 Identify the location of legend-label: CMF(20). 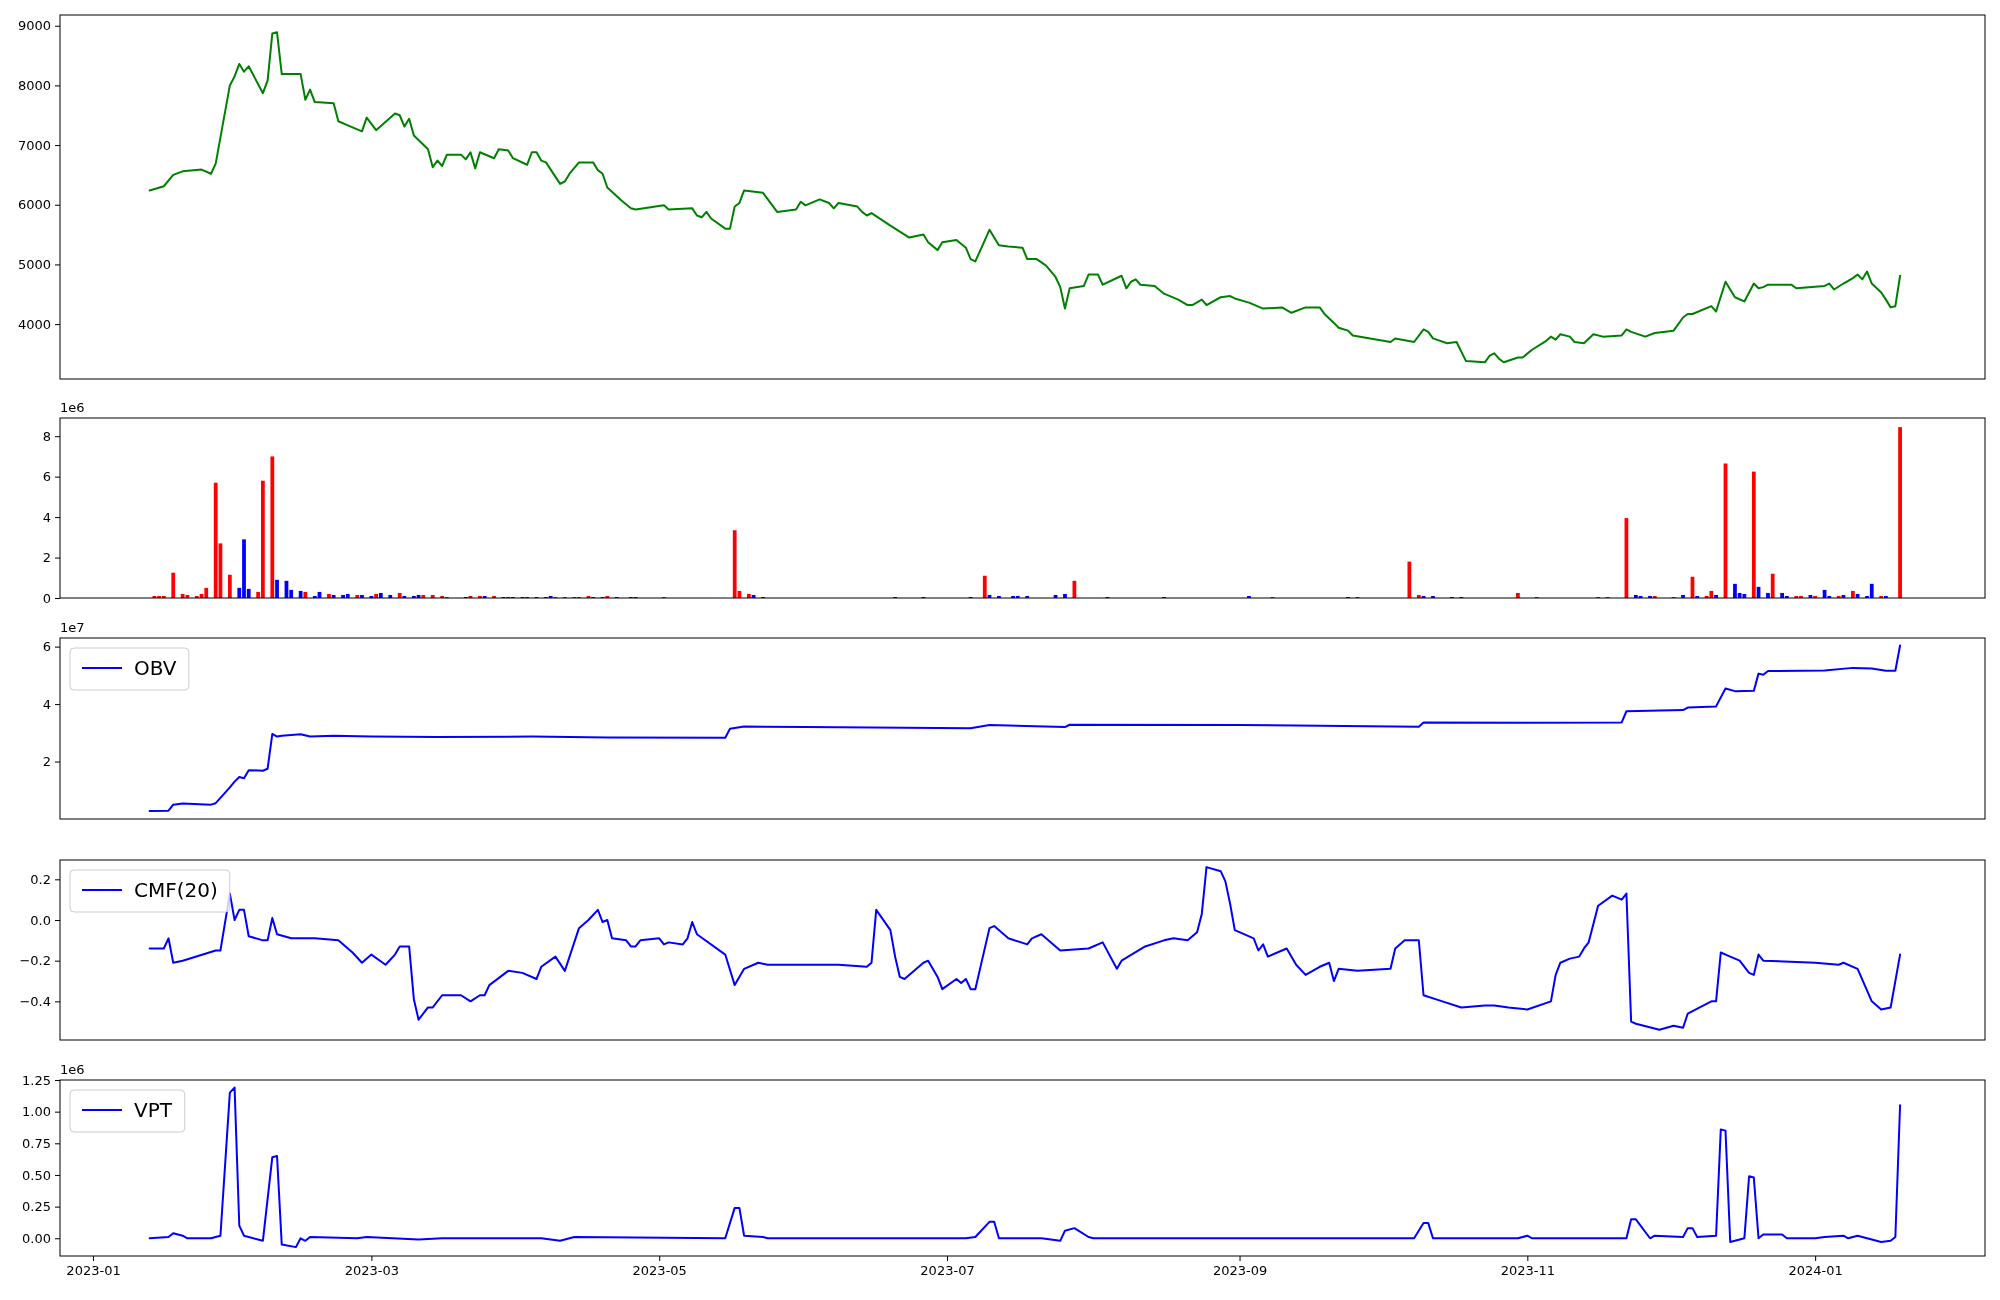
(176, 890).